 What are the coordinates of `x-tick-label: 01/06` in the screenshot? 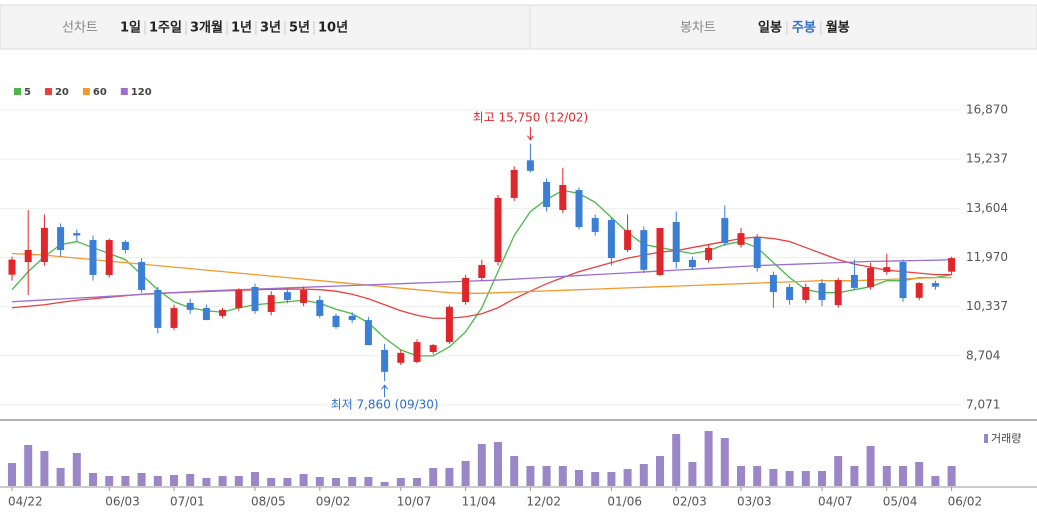 It's located at (624, 502).